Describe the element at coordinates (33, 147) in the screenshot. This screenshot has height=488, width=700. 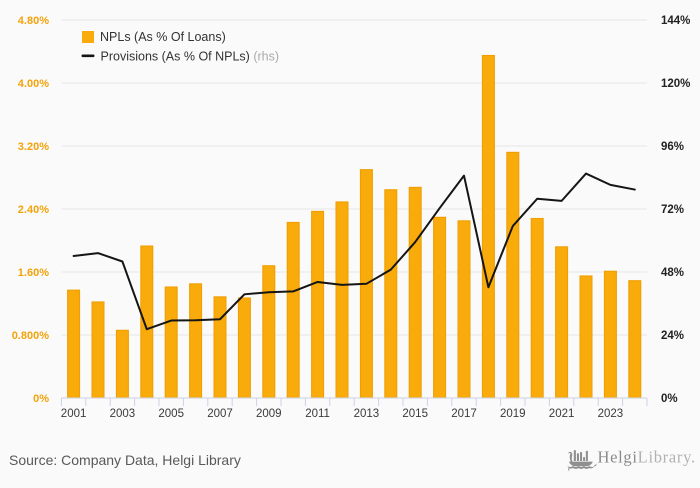
I see `svg-text: 3.20%` at that location.